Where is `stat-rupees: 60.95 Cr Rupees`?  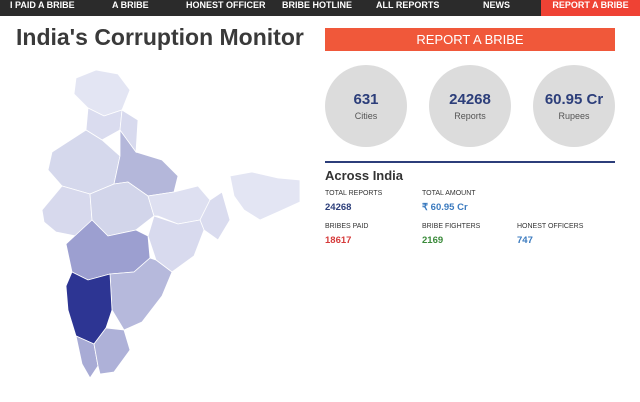
stat-rupees: 60.95 Cr Rupees is located at coordinates (574, 106).